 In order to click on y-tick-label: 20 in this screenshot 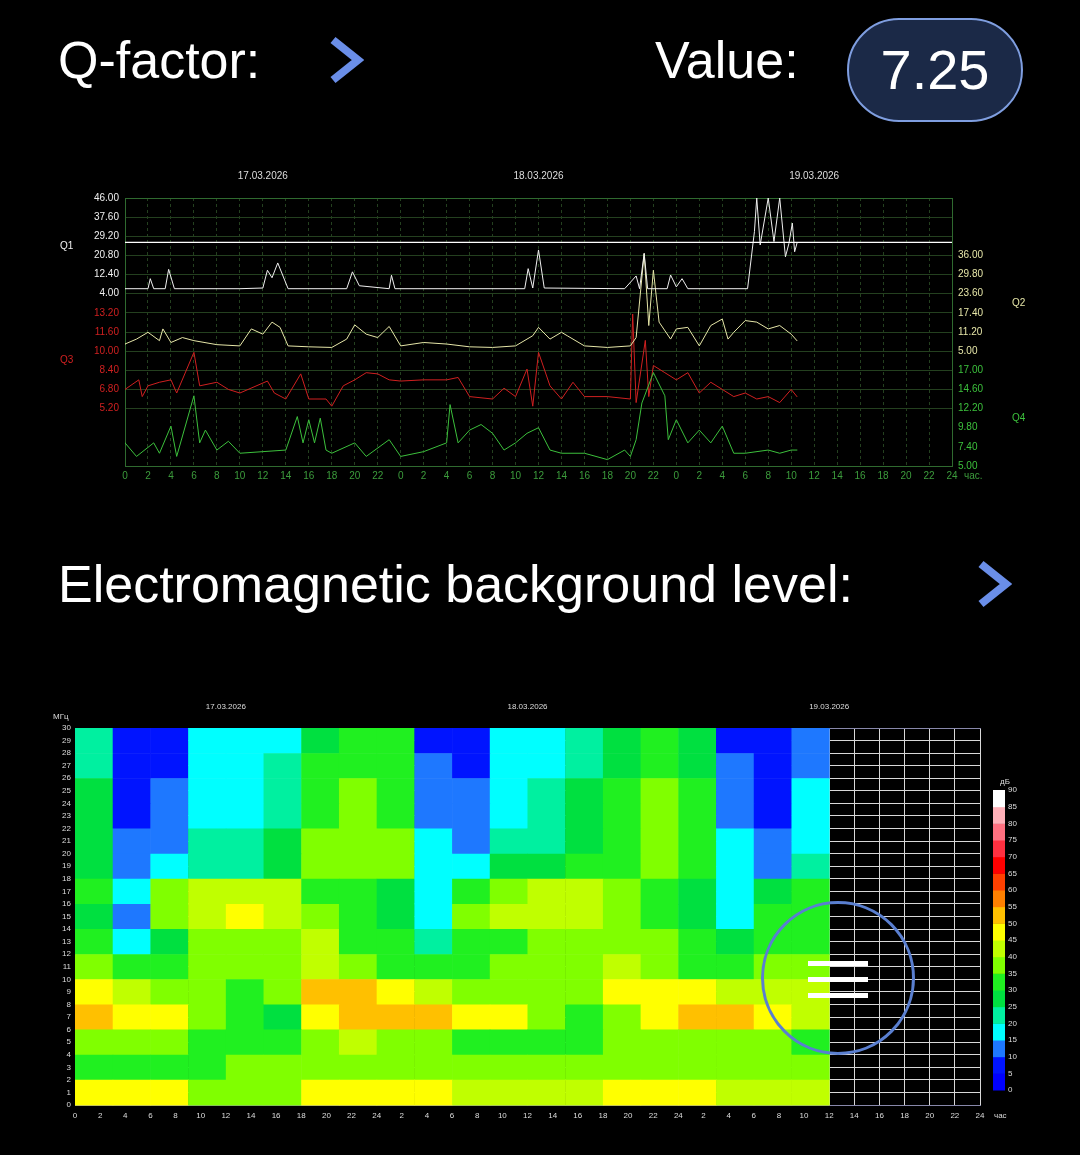, I will do `click(67, 853)`.